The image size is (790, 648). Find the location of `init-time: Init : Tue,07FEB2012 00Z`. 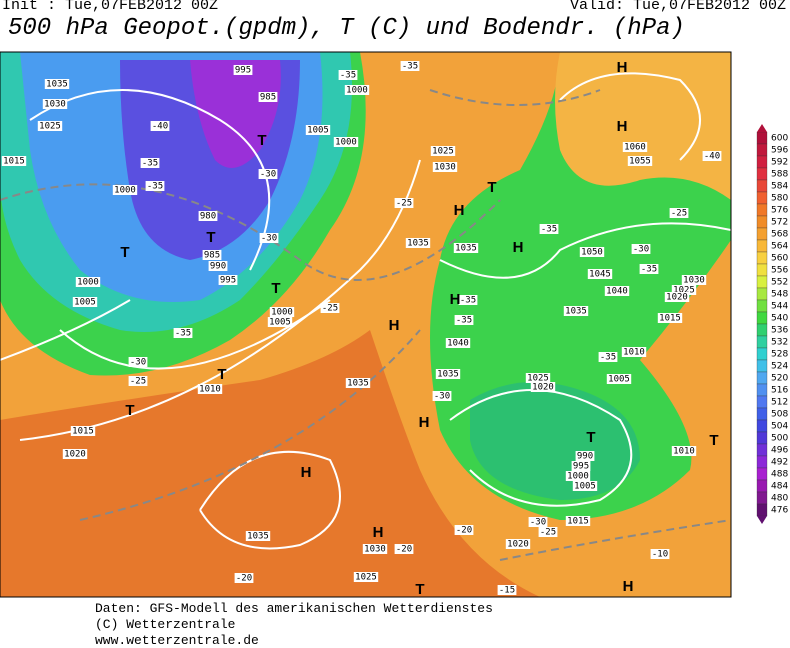

init-time: Init : Tue,07FEB2012 00Z is located at coordinates (110, 7).